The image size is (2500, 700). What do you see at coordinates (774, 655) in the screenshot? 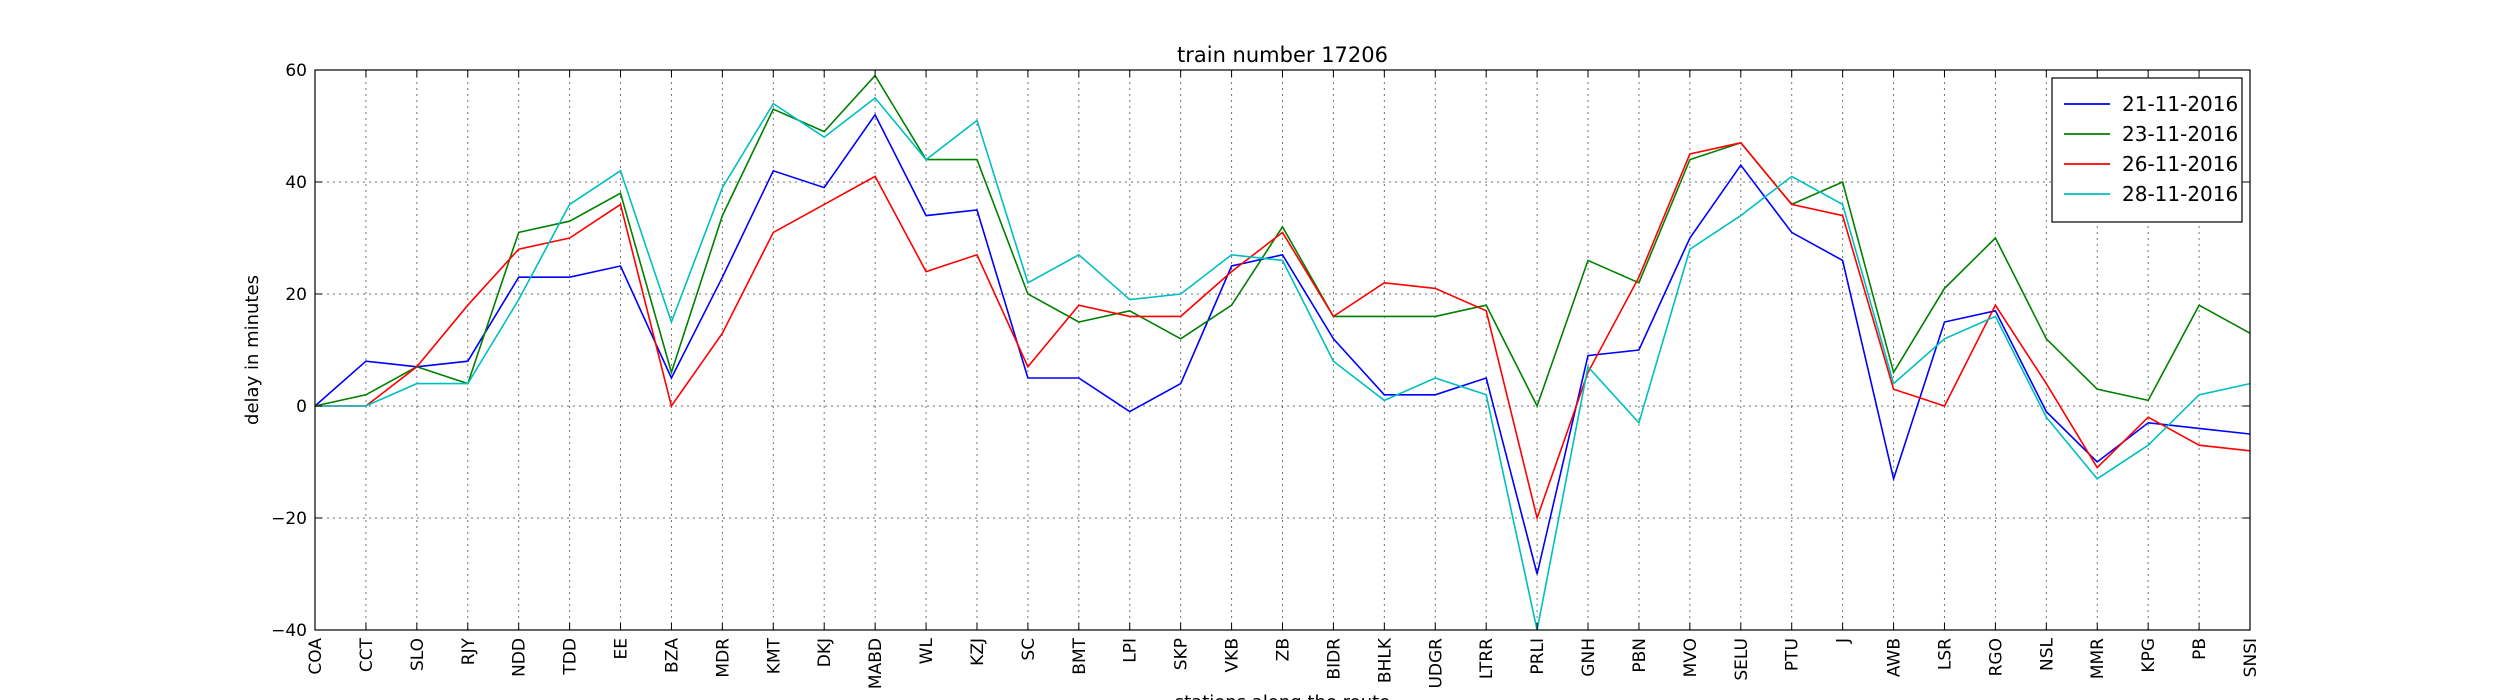
I see `x-tick-label: KMT` at bounding box center [774, 655].